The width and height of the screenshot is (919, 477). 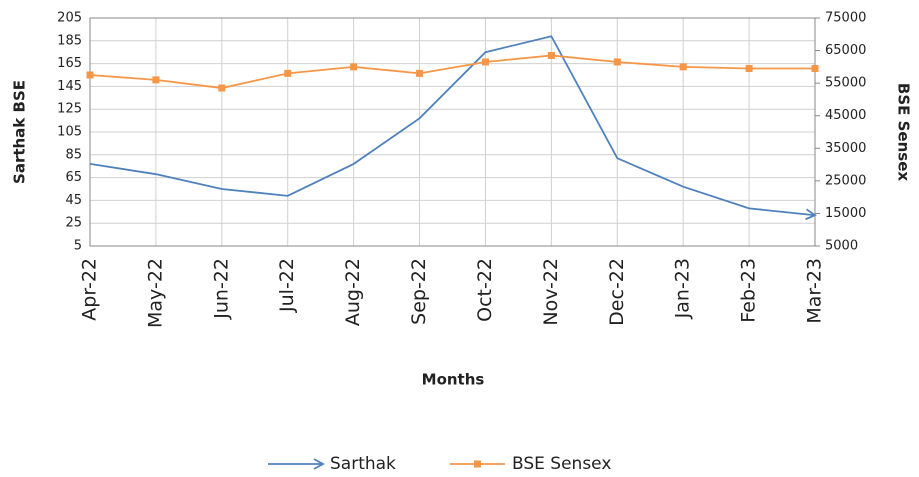 What do you see at coordinates (73, 177) in the screenshot?
I see `y-tick-label: 65` at bounding box center [73, 177].